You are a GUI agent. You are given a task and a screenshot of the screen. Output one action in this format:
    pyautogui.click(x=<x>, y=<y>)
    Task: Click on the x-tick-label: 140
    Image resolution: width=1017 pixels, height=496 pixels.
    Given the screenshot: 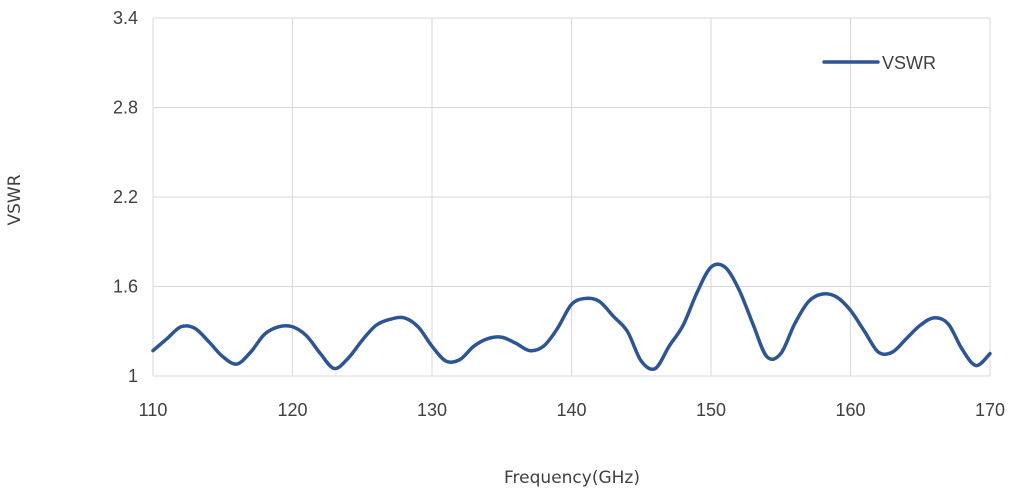 What is the action you would take?
    pyautogui.click(x=571, y=410)
    